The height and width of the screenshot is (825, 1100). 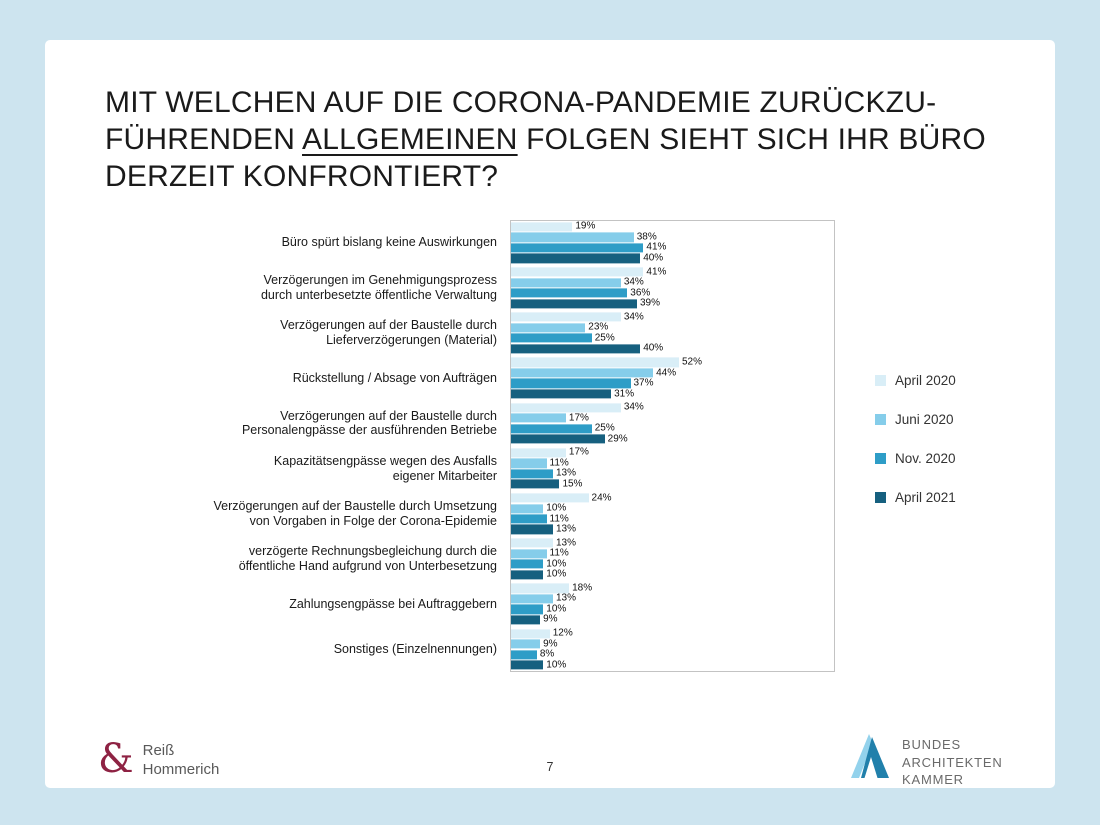 I want to click on bar-value-label: 23%, so click(x=598, y=327).